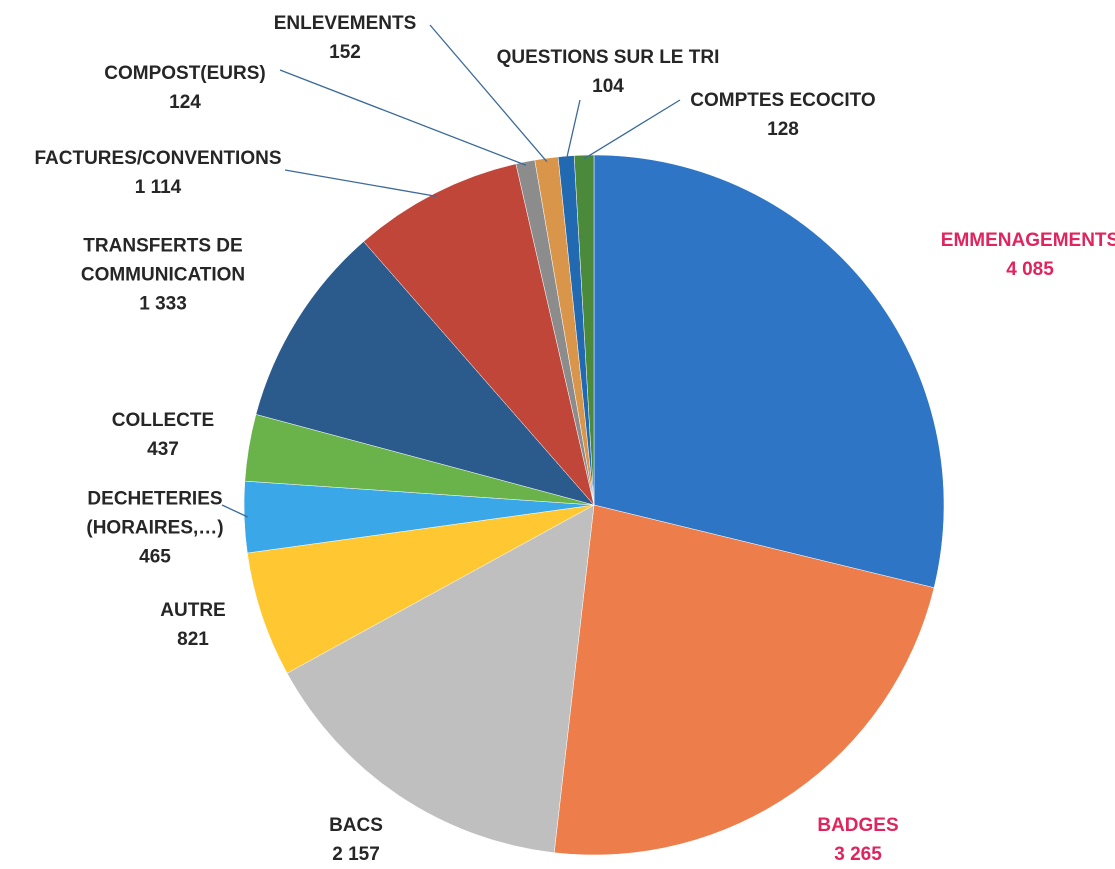 This screenshot has height=869, width=1115. I want to click on value-label: 3 265, so click(858, 854).